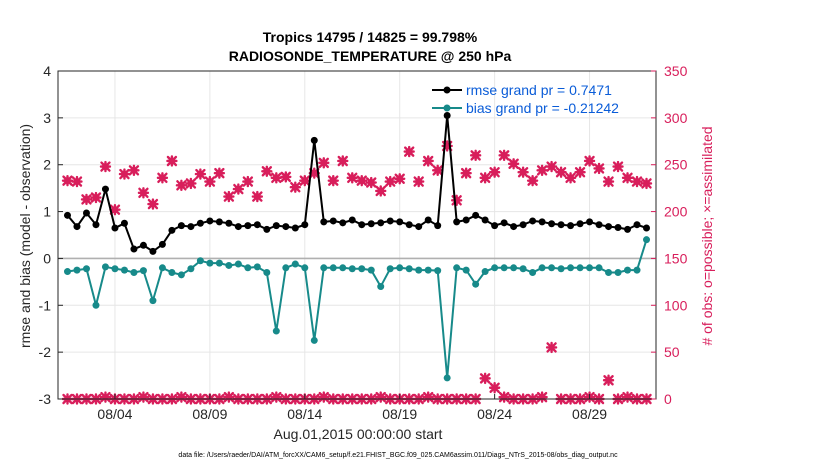 This screenshot has width=830, height=470. I want to click on x-tick-label: 08/09, so click(209, 414).